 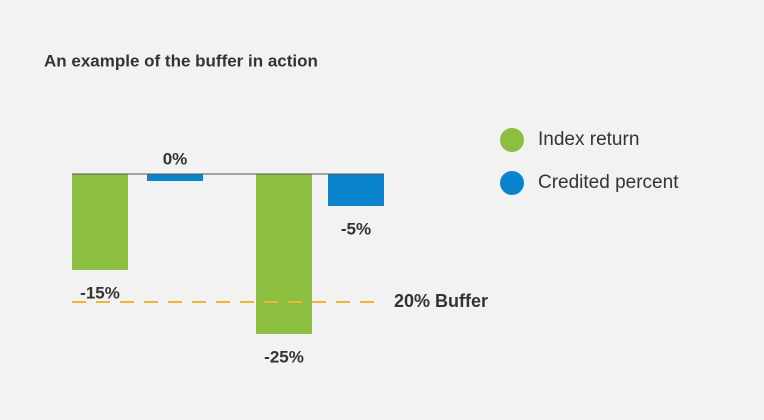 What do you see at coordinates (608, 182) in the screenshot?
I see `legend-label: Credited percent` at bounding box center [608, 182].